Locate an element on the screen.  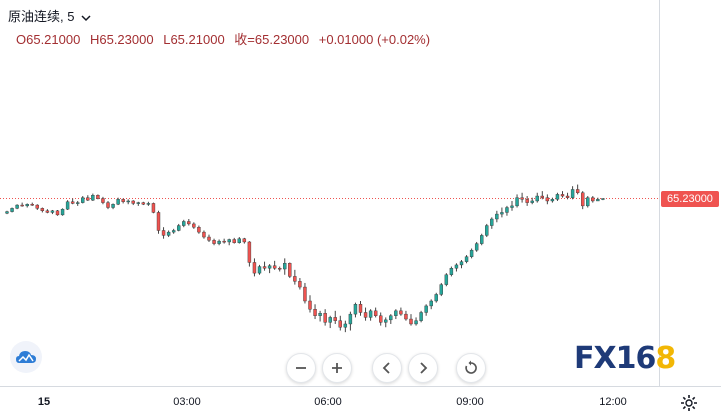
symbol-header: 原油连续, 5 is located at coordinates (49, 15).